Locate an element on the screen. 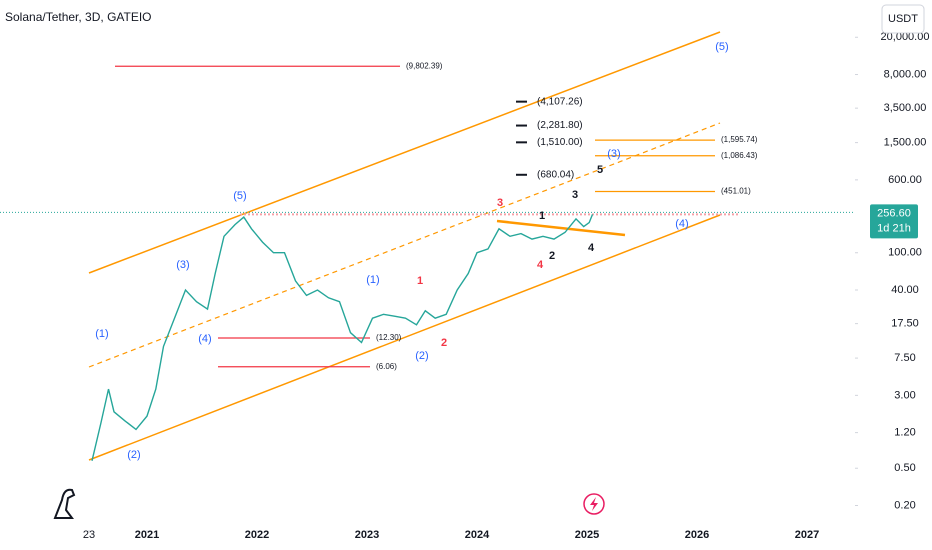 Image resolution: width=932 pixels, height=550 pixels. last-price-label: 256.60 is located at coordinates (894, 213).